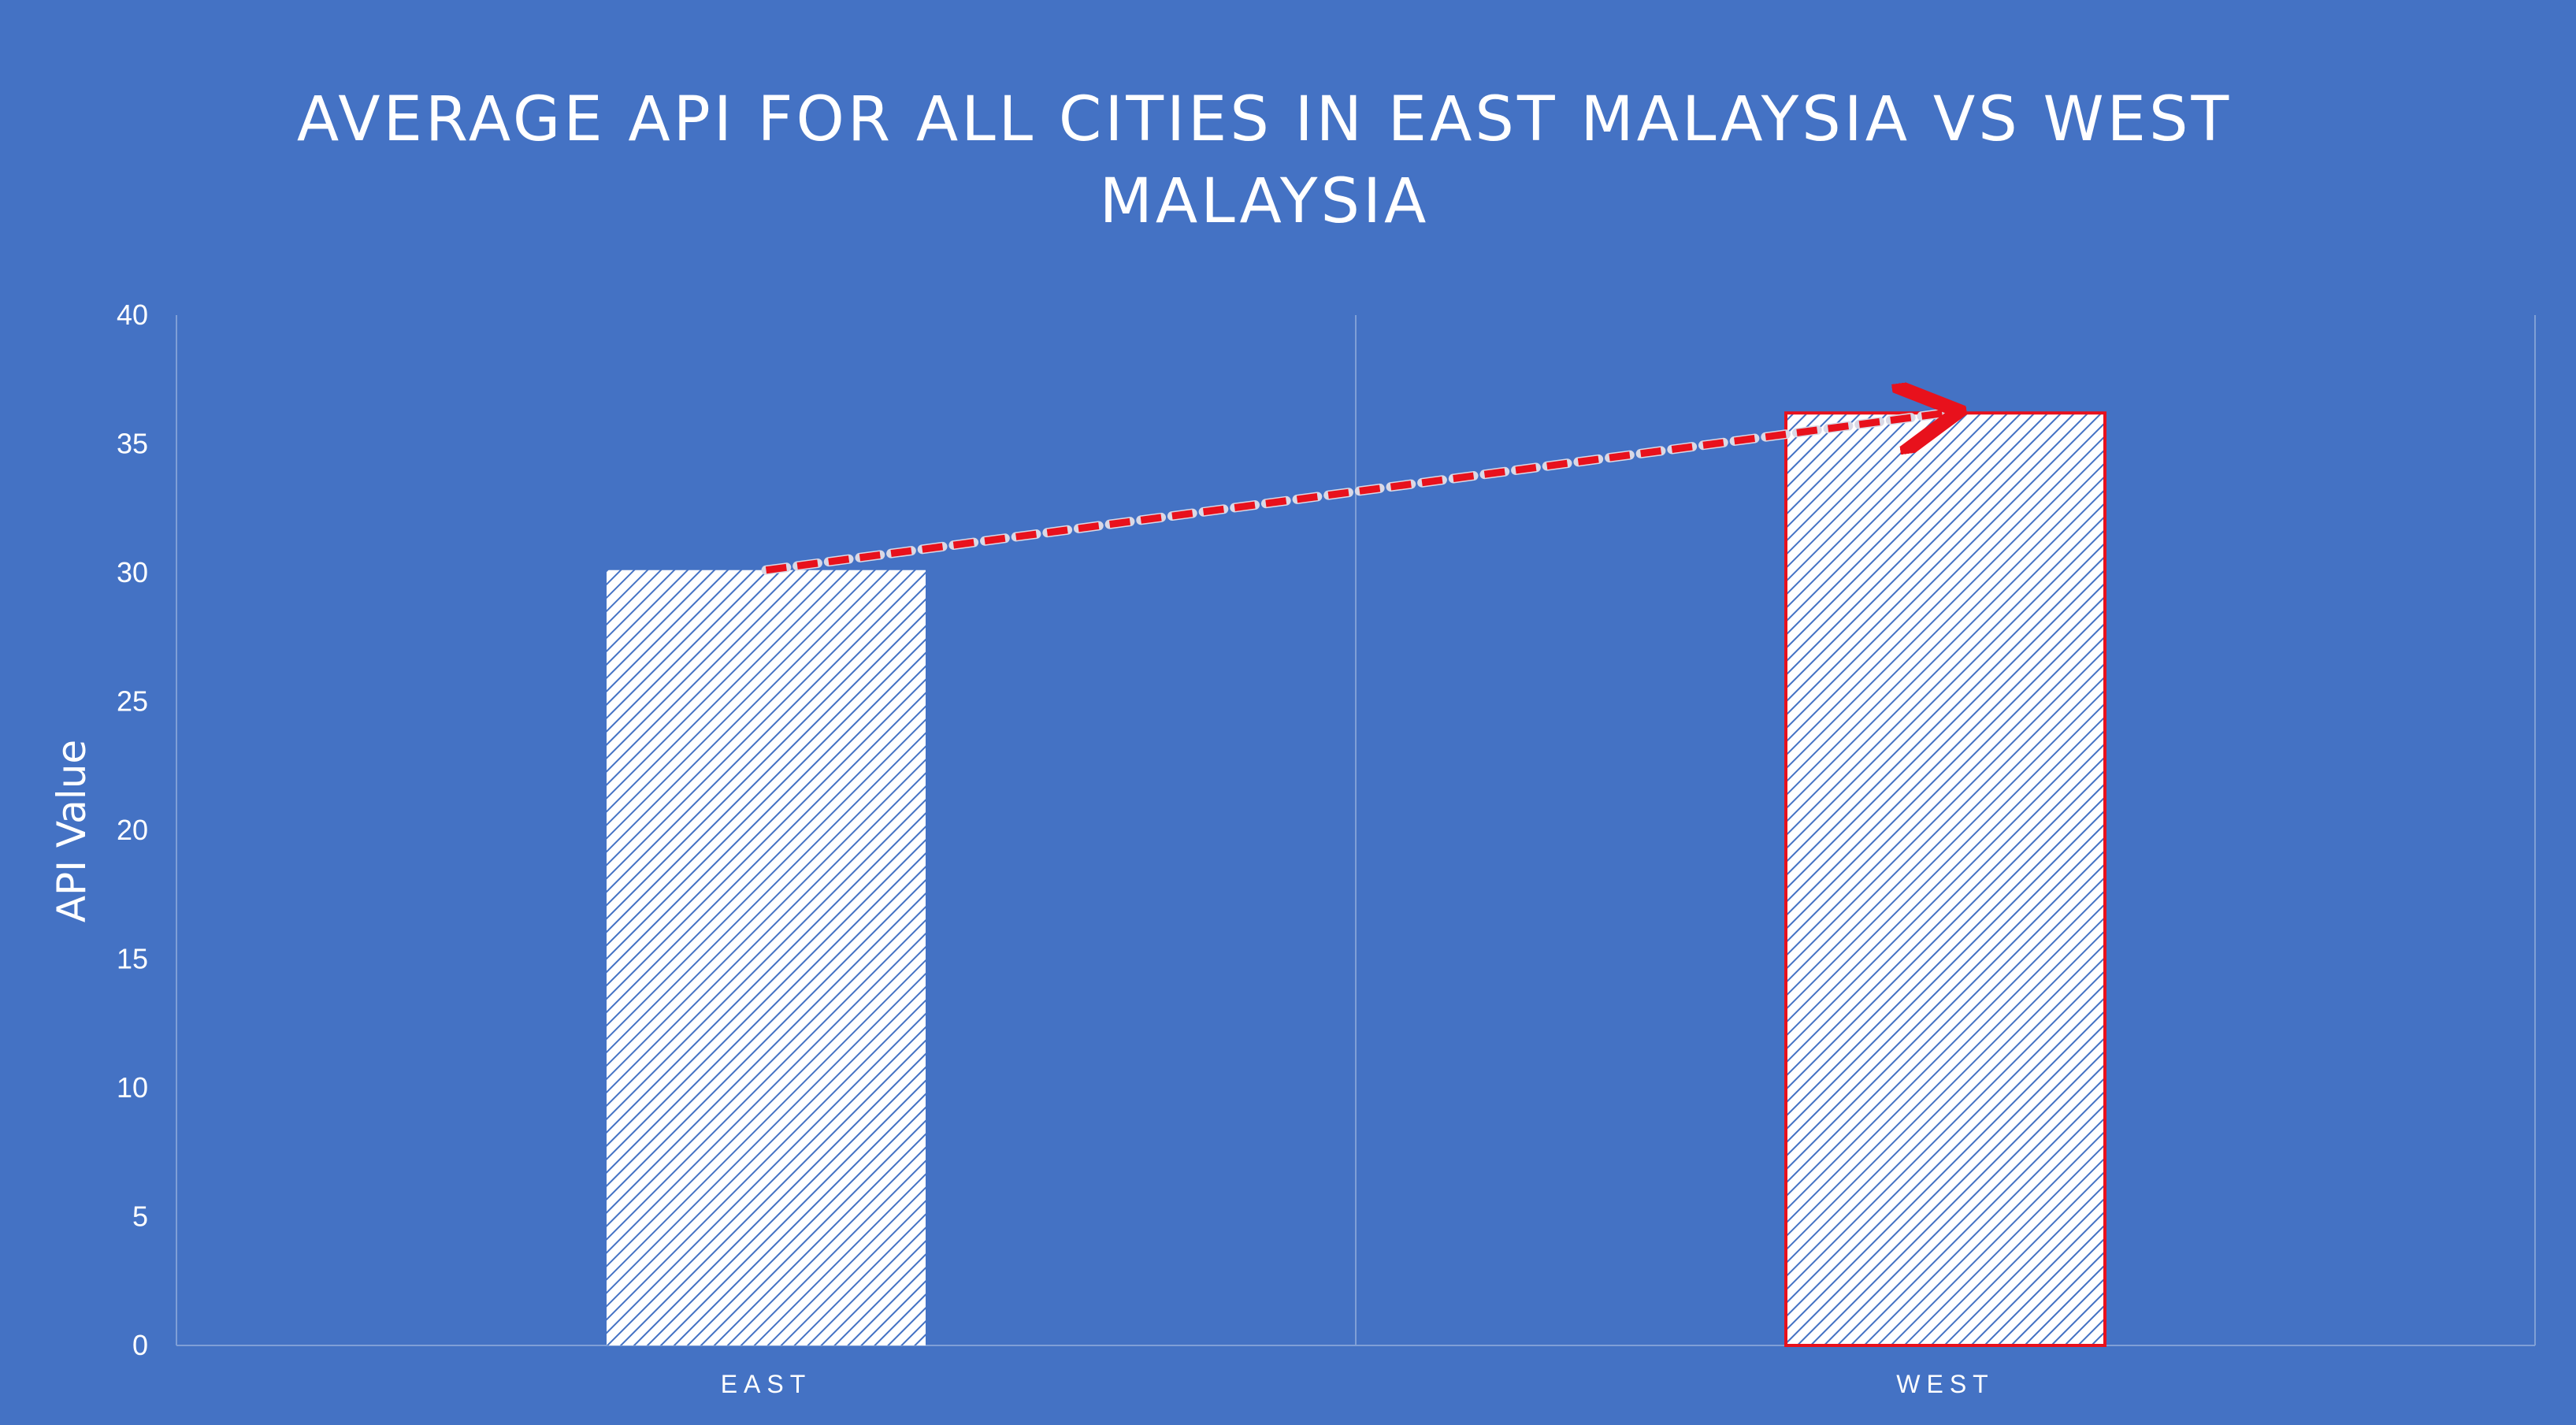  What do you see at coordinates (132, 444) in the screenshot?
I see `y-tick-label: 35` at bounding box center [132, 444].